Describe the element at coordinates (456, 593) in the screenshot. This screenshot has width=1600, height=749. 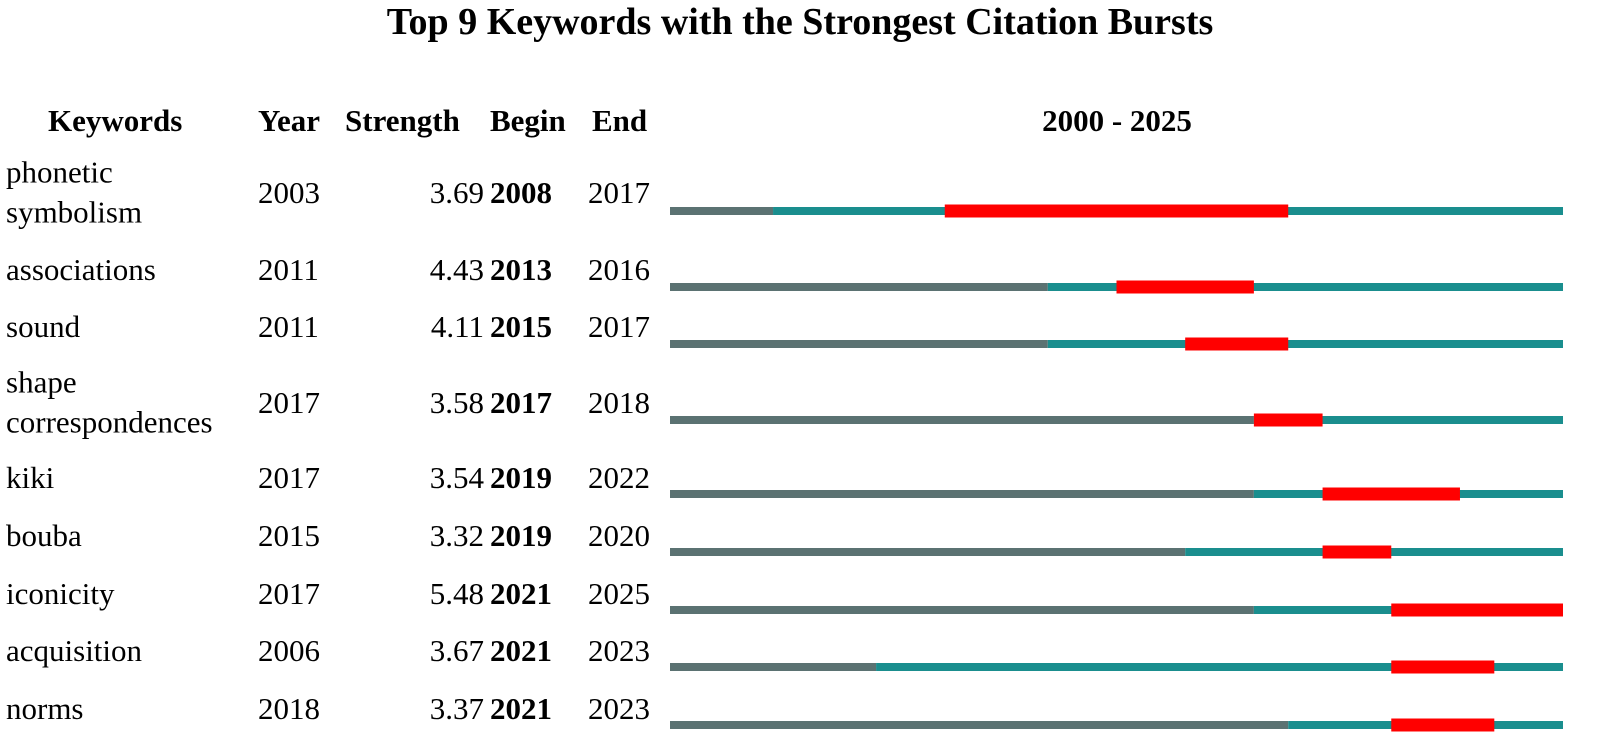
I see `strength: 5.48` at that location.